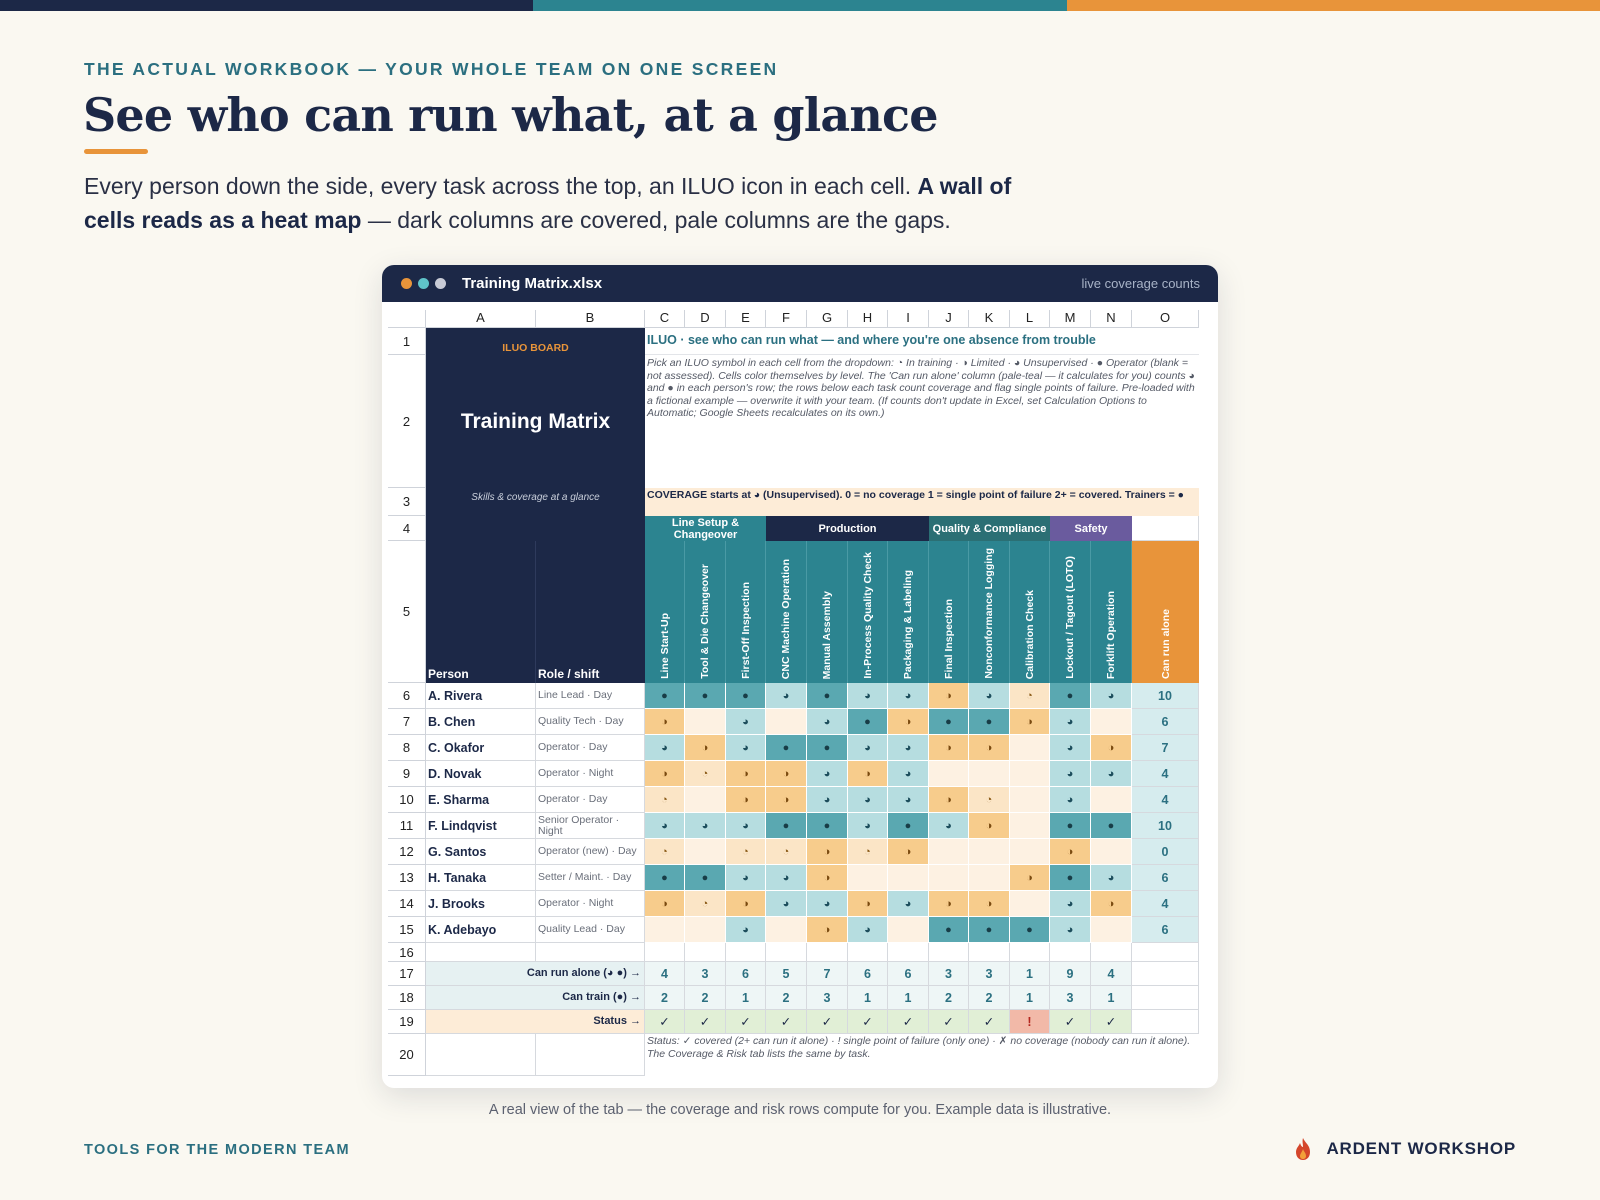  Describe the element at coordinates (989, 319) in the screenshot. I see `column-header-k: K` at that location.